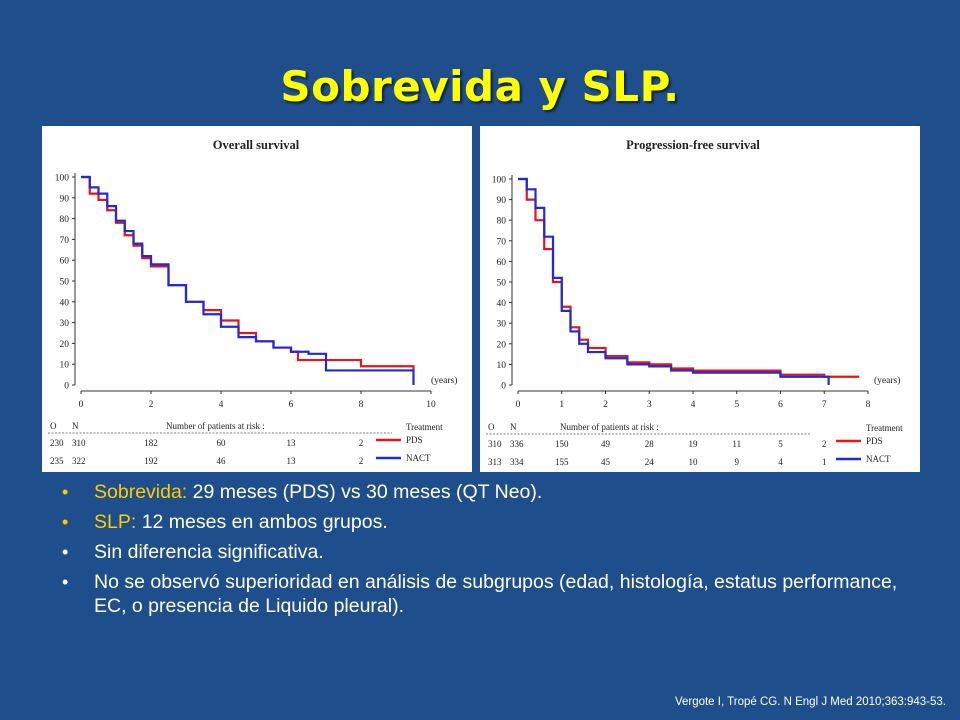 Image resolution: width=960 pixels, height=720 pixels. What do you see at coordinates (824, 405) in the screenshot?
I see `x-tick-label: 7` at bounding box center [824, 405].